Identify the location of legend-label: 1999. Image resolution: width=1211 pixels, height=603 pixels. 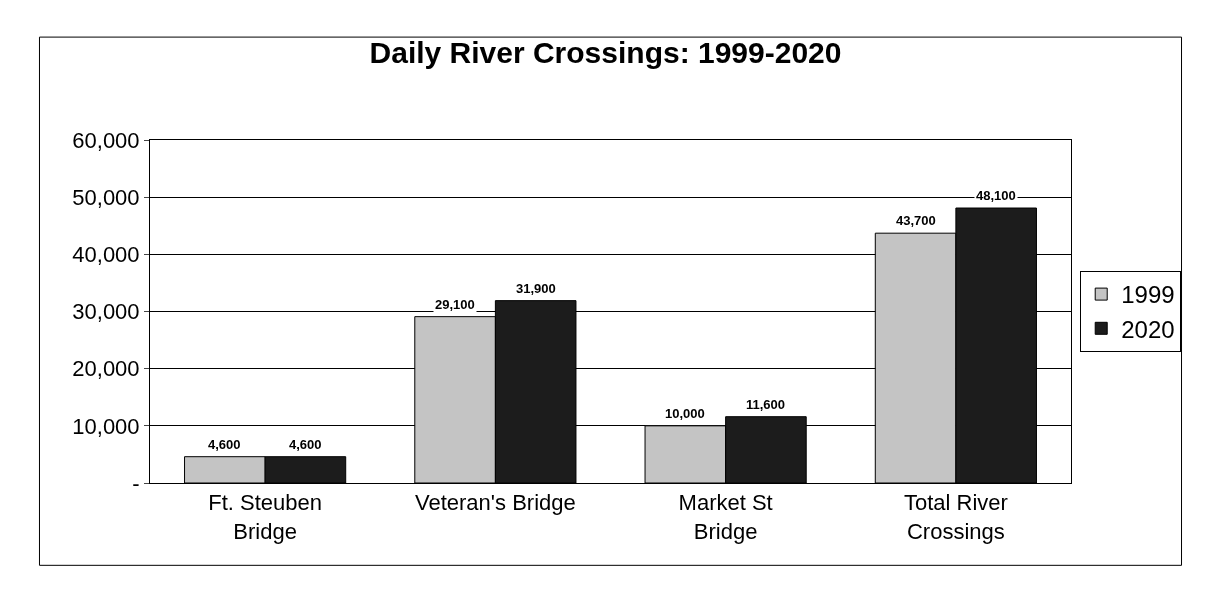
(1148, 295).